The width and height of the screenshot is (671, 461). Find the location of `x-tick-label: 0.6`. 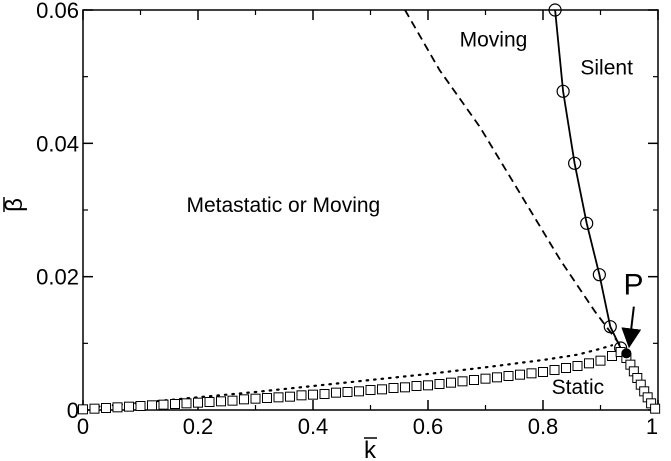

x-tick-label: 0.6 is located at coordinates (428, 426).